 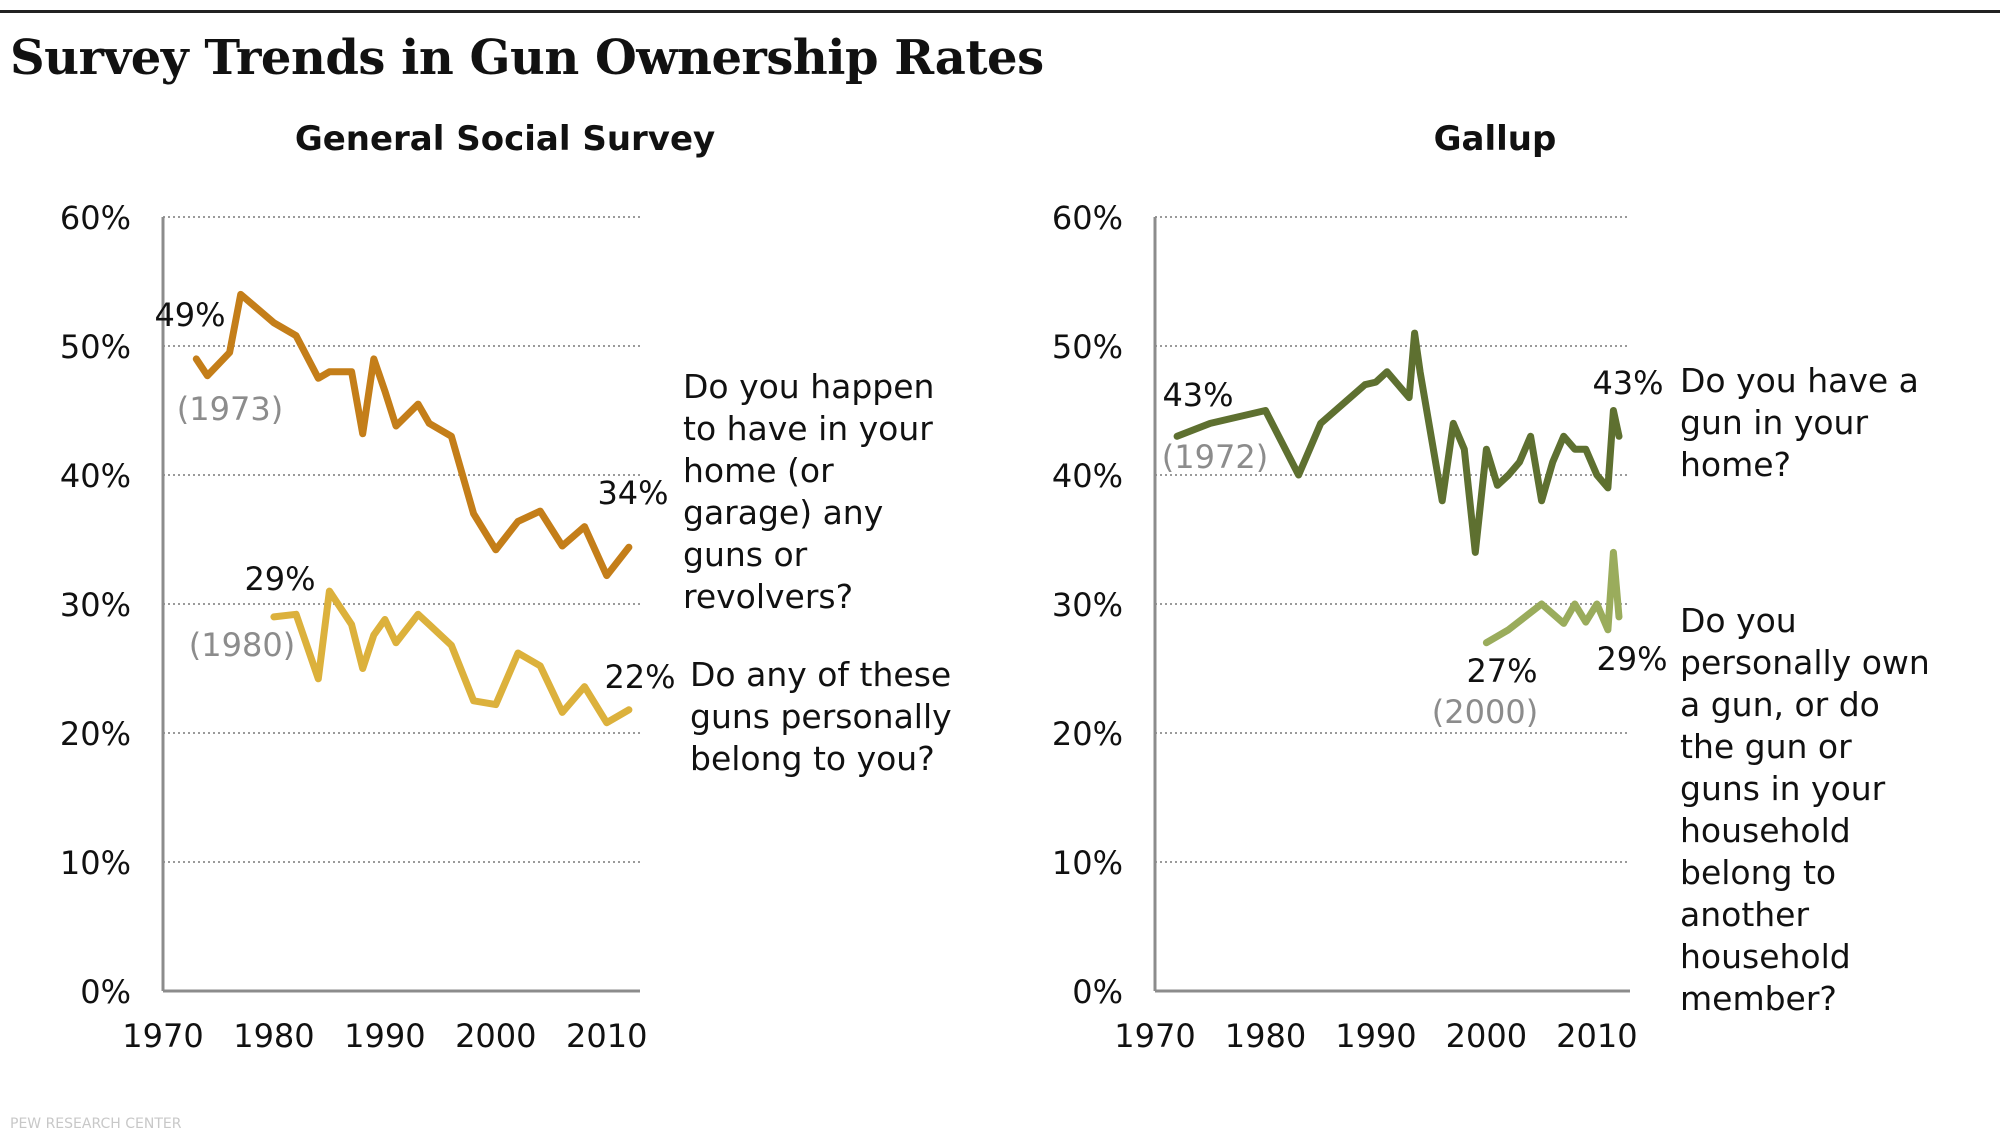 I want to click on question-annotation-line: guns or, so click(x=745, y=554).